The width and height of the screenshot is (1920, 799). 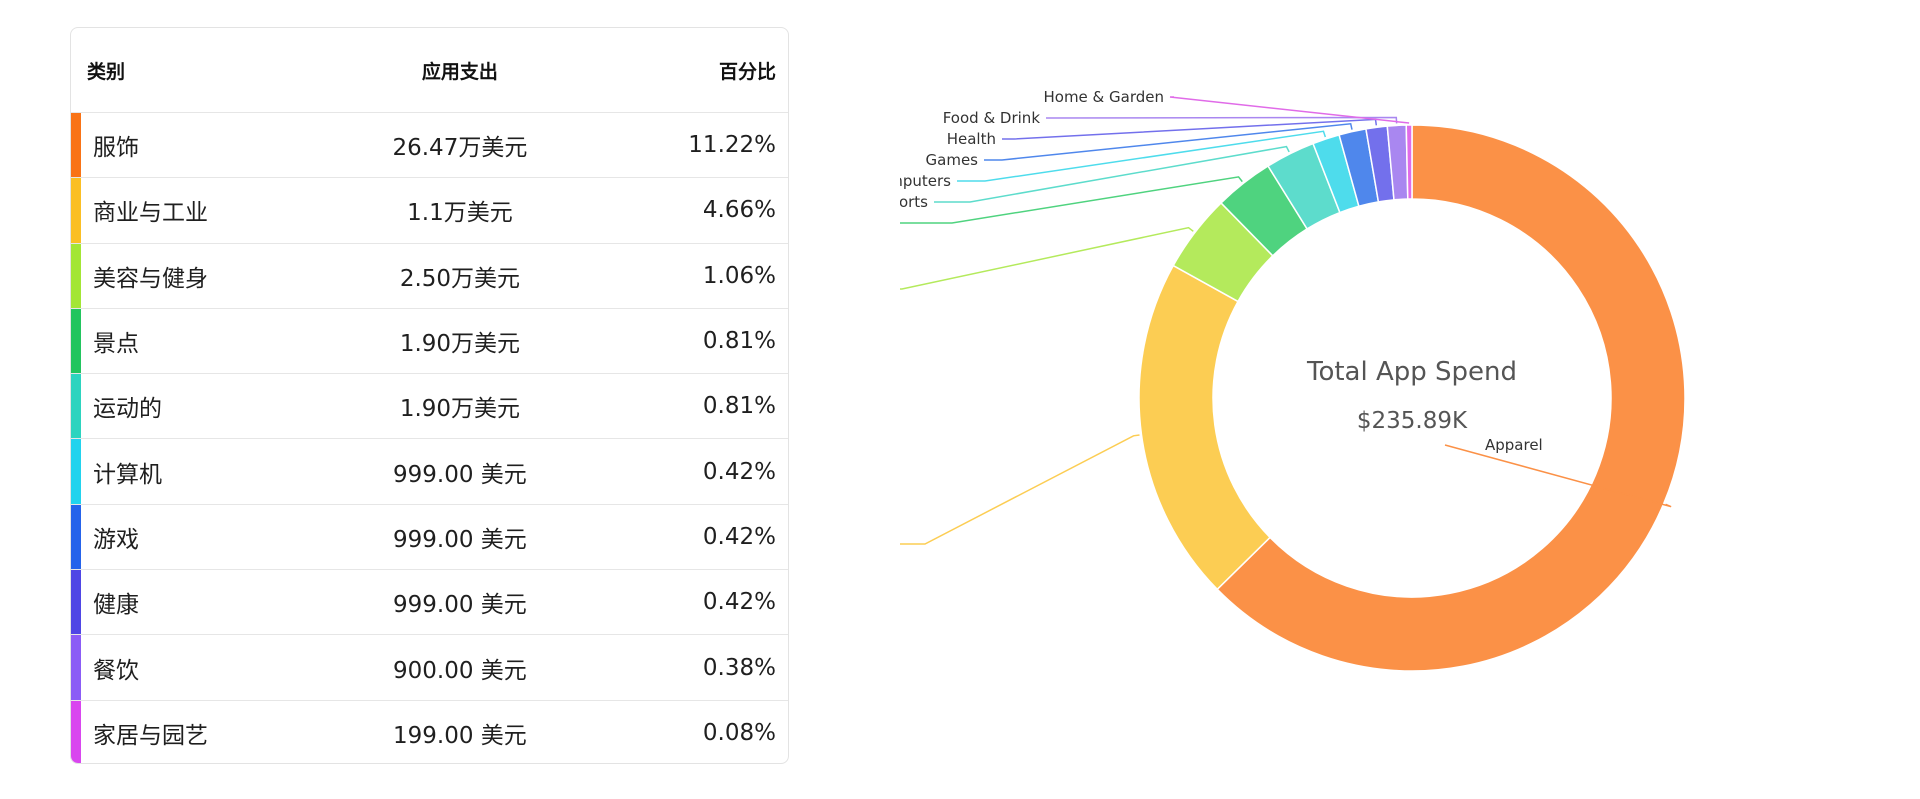 I want to click on slice-label: Food & Drink, so click(x=992, y=118).